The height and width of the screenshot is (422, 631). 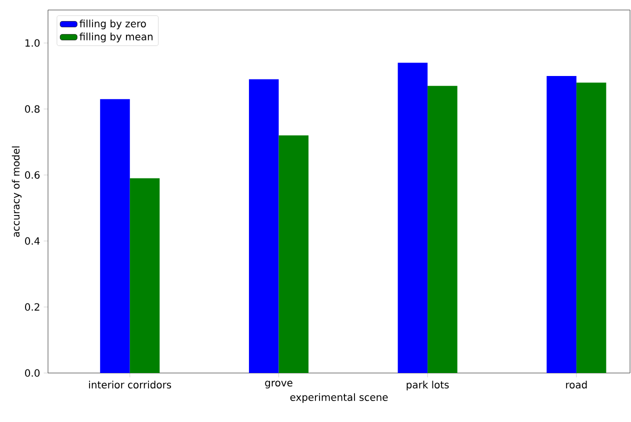 I want to click on legend-label: filling by mean, so click(x=116, y=37).